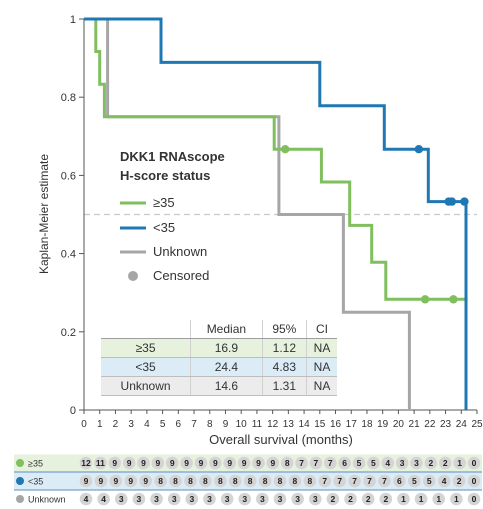 The height and width of the screenshot is (509, 483). I want to click on risk-count: 0, so click(474, 463).